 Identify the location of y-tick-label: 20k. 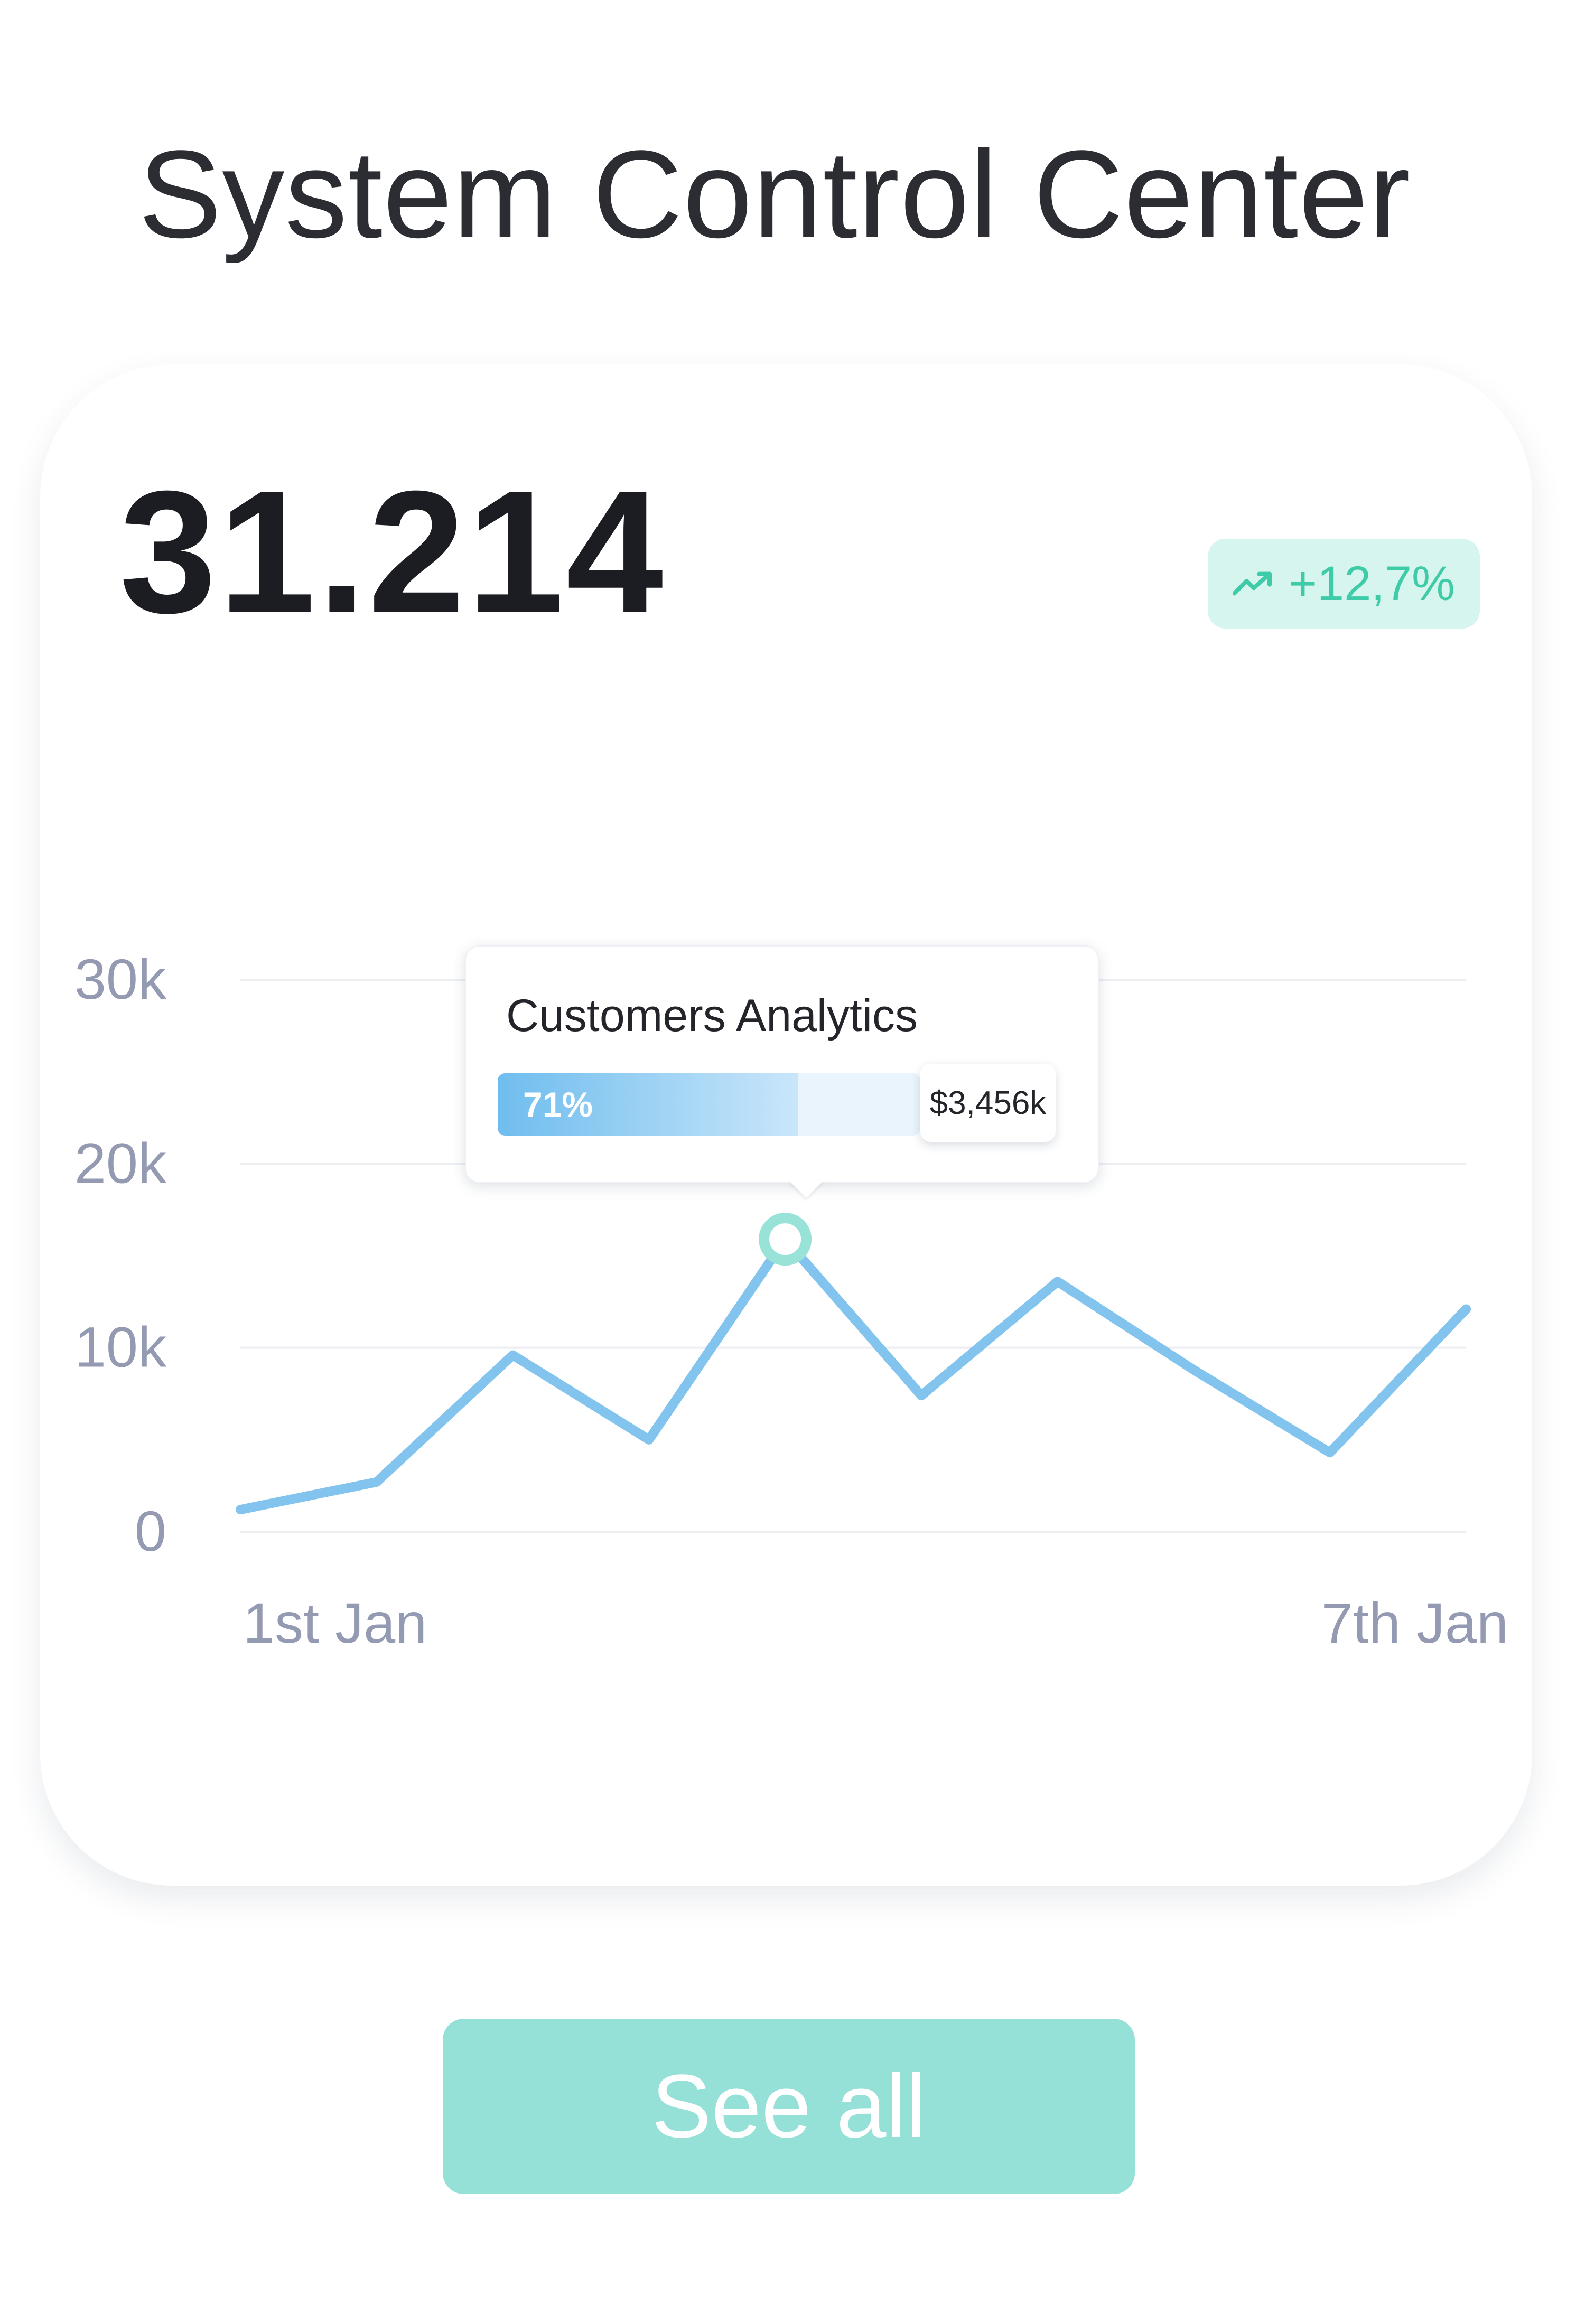
(120, 1163).